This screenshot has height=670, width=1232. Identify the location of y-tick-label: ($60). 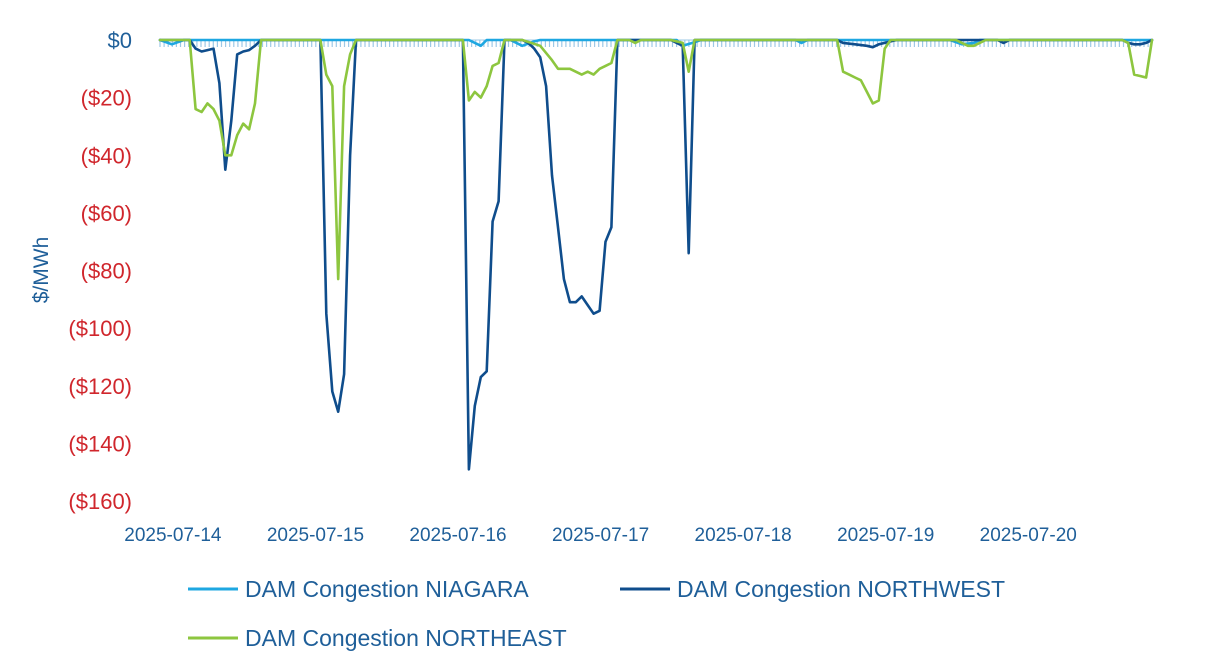
(106, 213).